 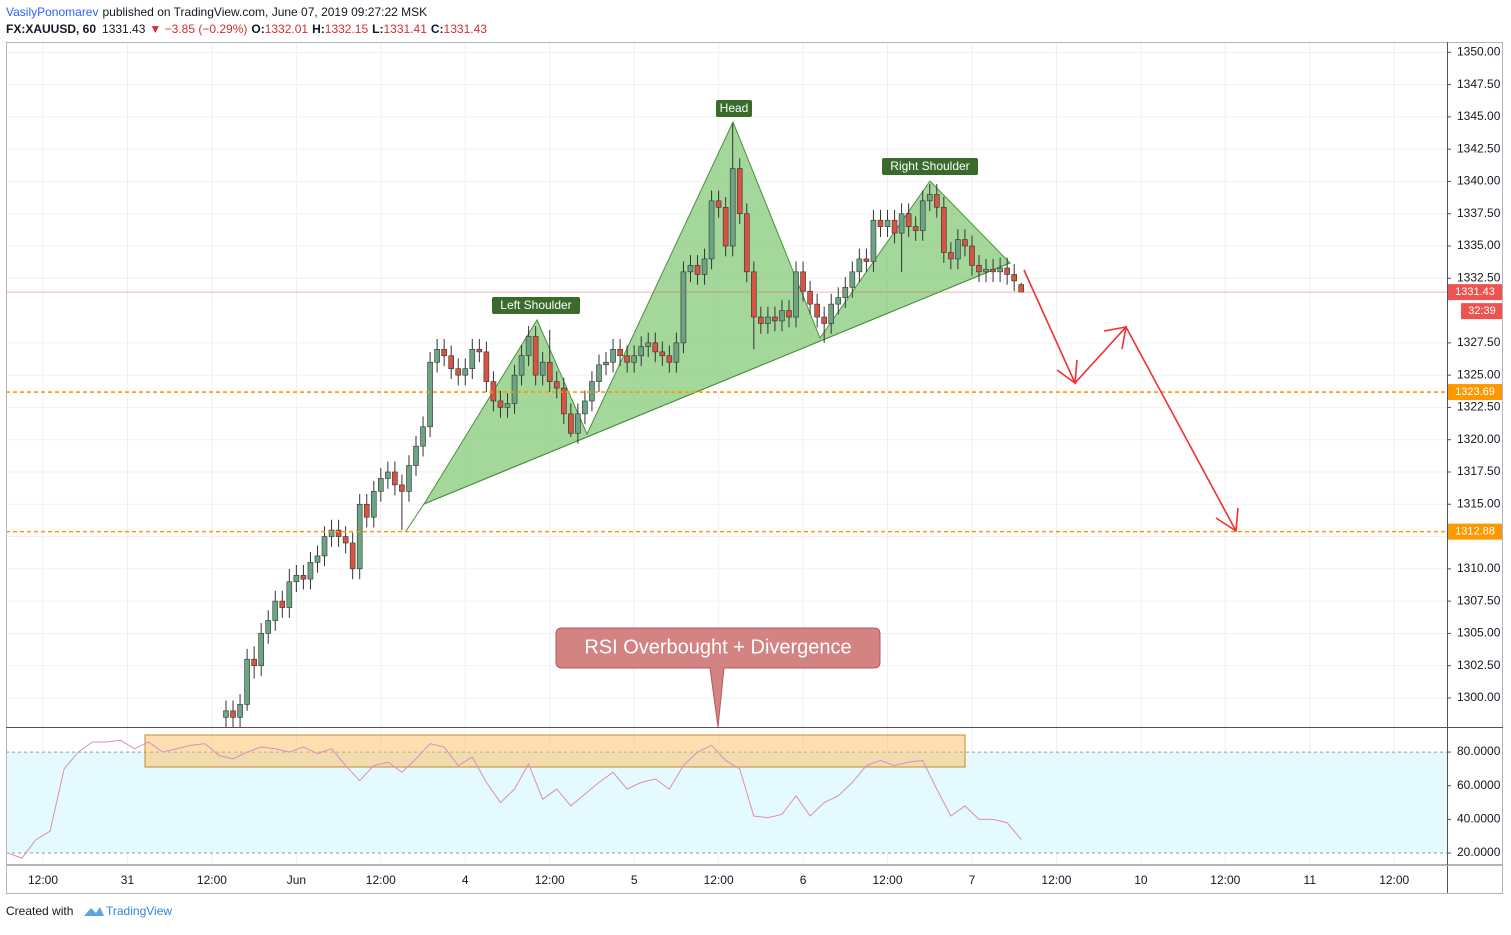 What do you see at coordinates (1479, 503) in the screenshot?
I see `y-tick-label: 1315.00` at bounding box center [1479, 503].